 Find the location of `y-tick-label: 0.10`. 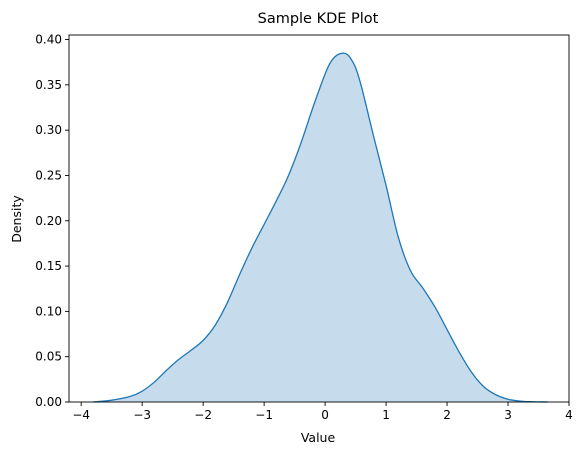

y-tick-label: 0.10 is located at coordinates (48, 311).